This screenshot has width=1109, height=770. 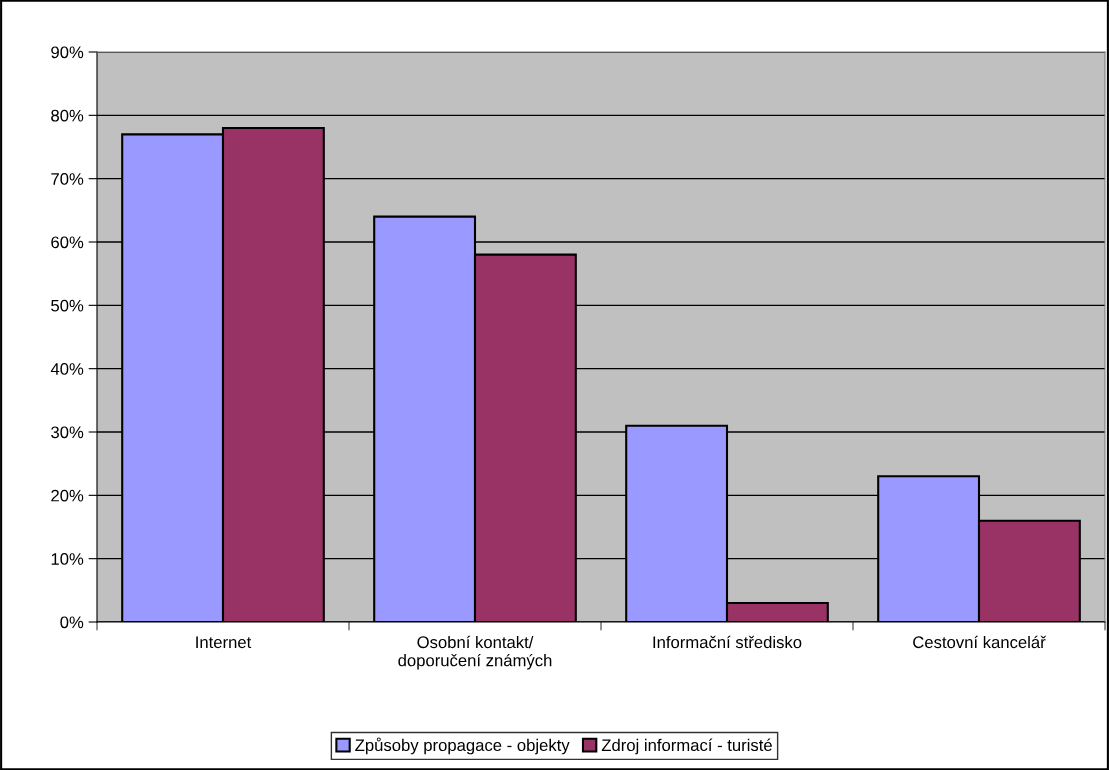 What do you see at coordinates (979, 642) in the screenshot?
I see `x-tick-label: Cestovní kancelář` at bounding box center [979, 642].